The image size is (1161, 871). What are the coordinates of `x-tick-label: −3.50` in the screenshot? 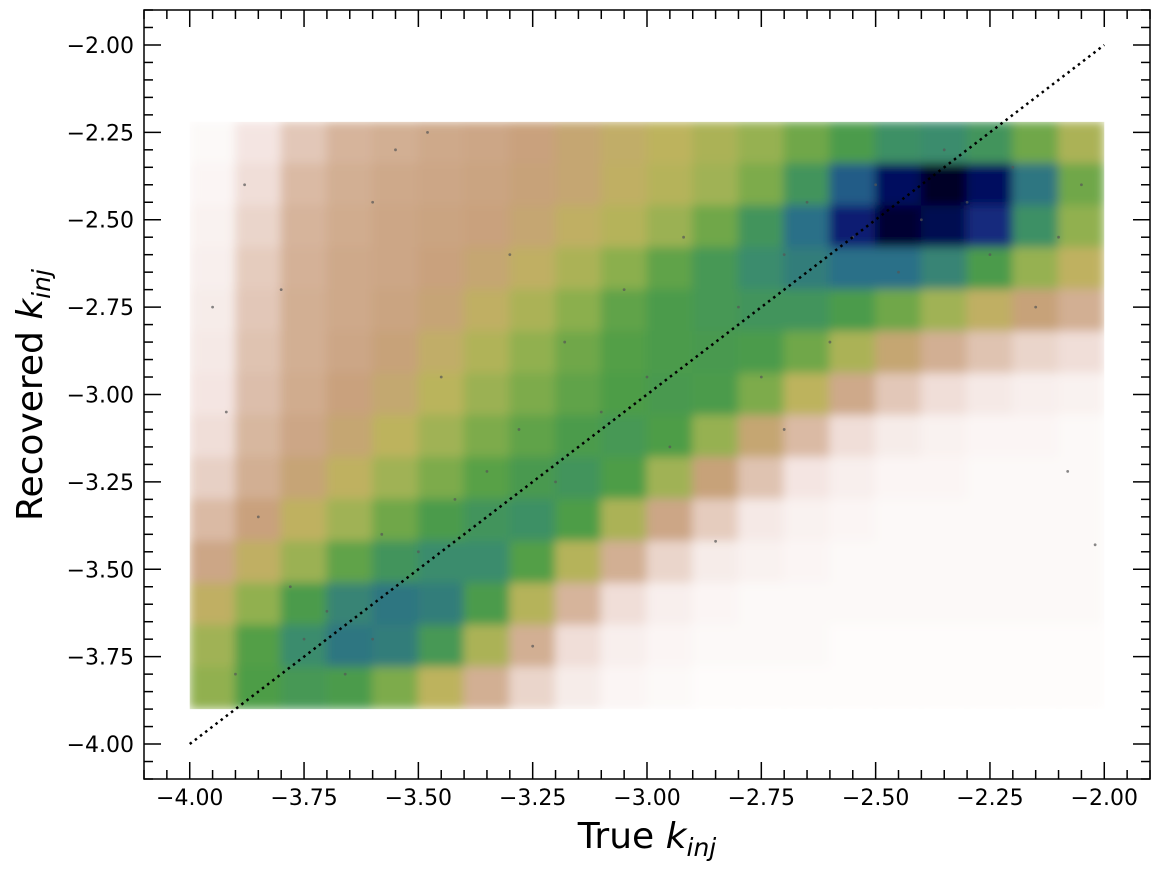 It's located at (418, 798).